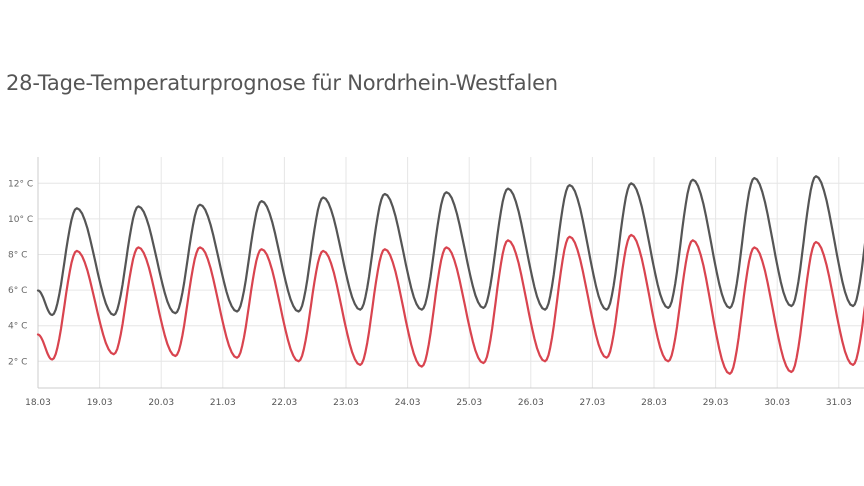 The image size is (864, 486). Describe the element at coordinates (346, 403) in the screenshot. I see `x-tick-label: 23.03` at that location.